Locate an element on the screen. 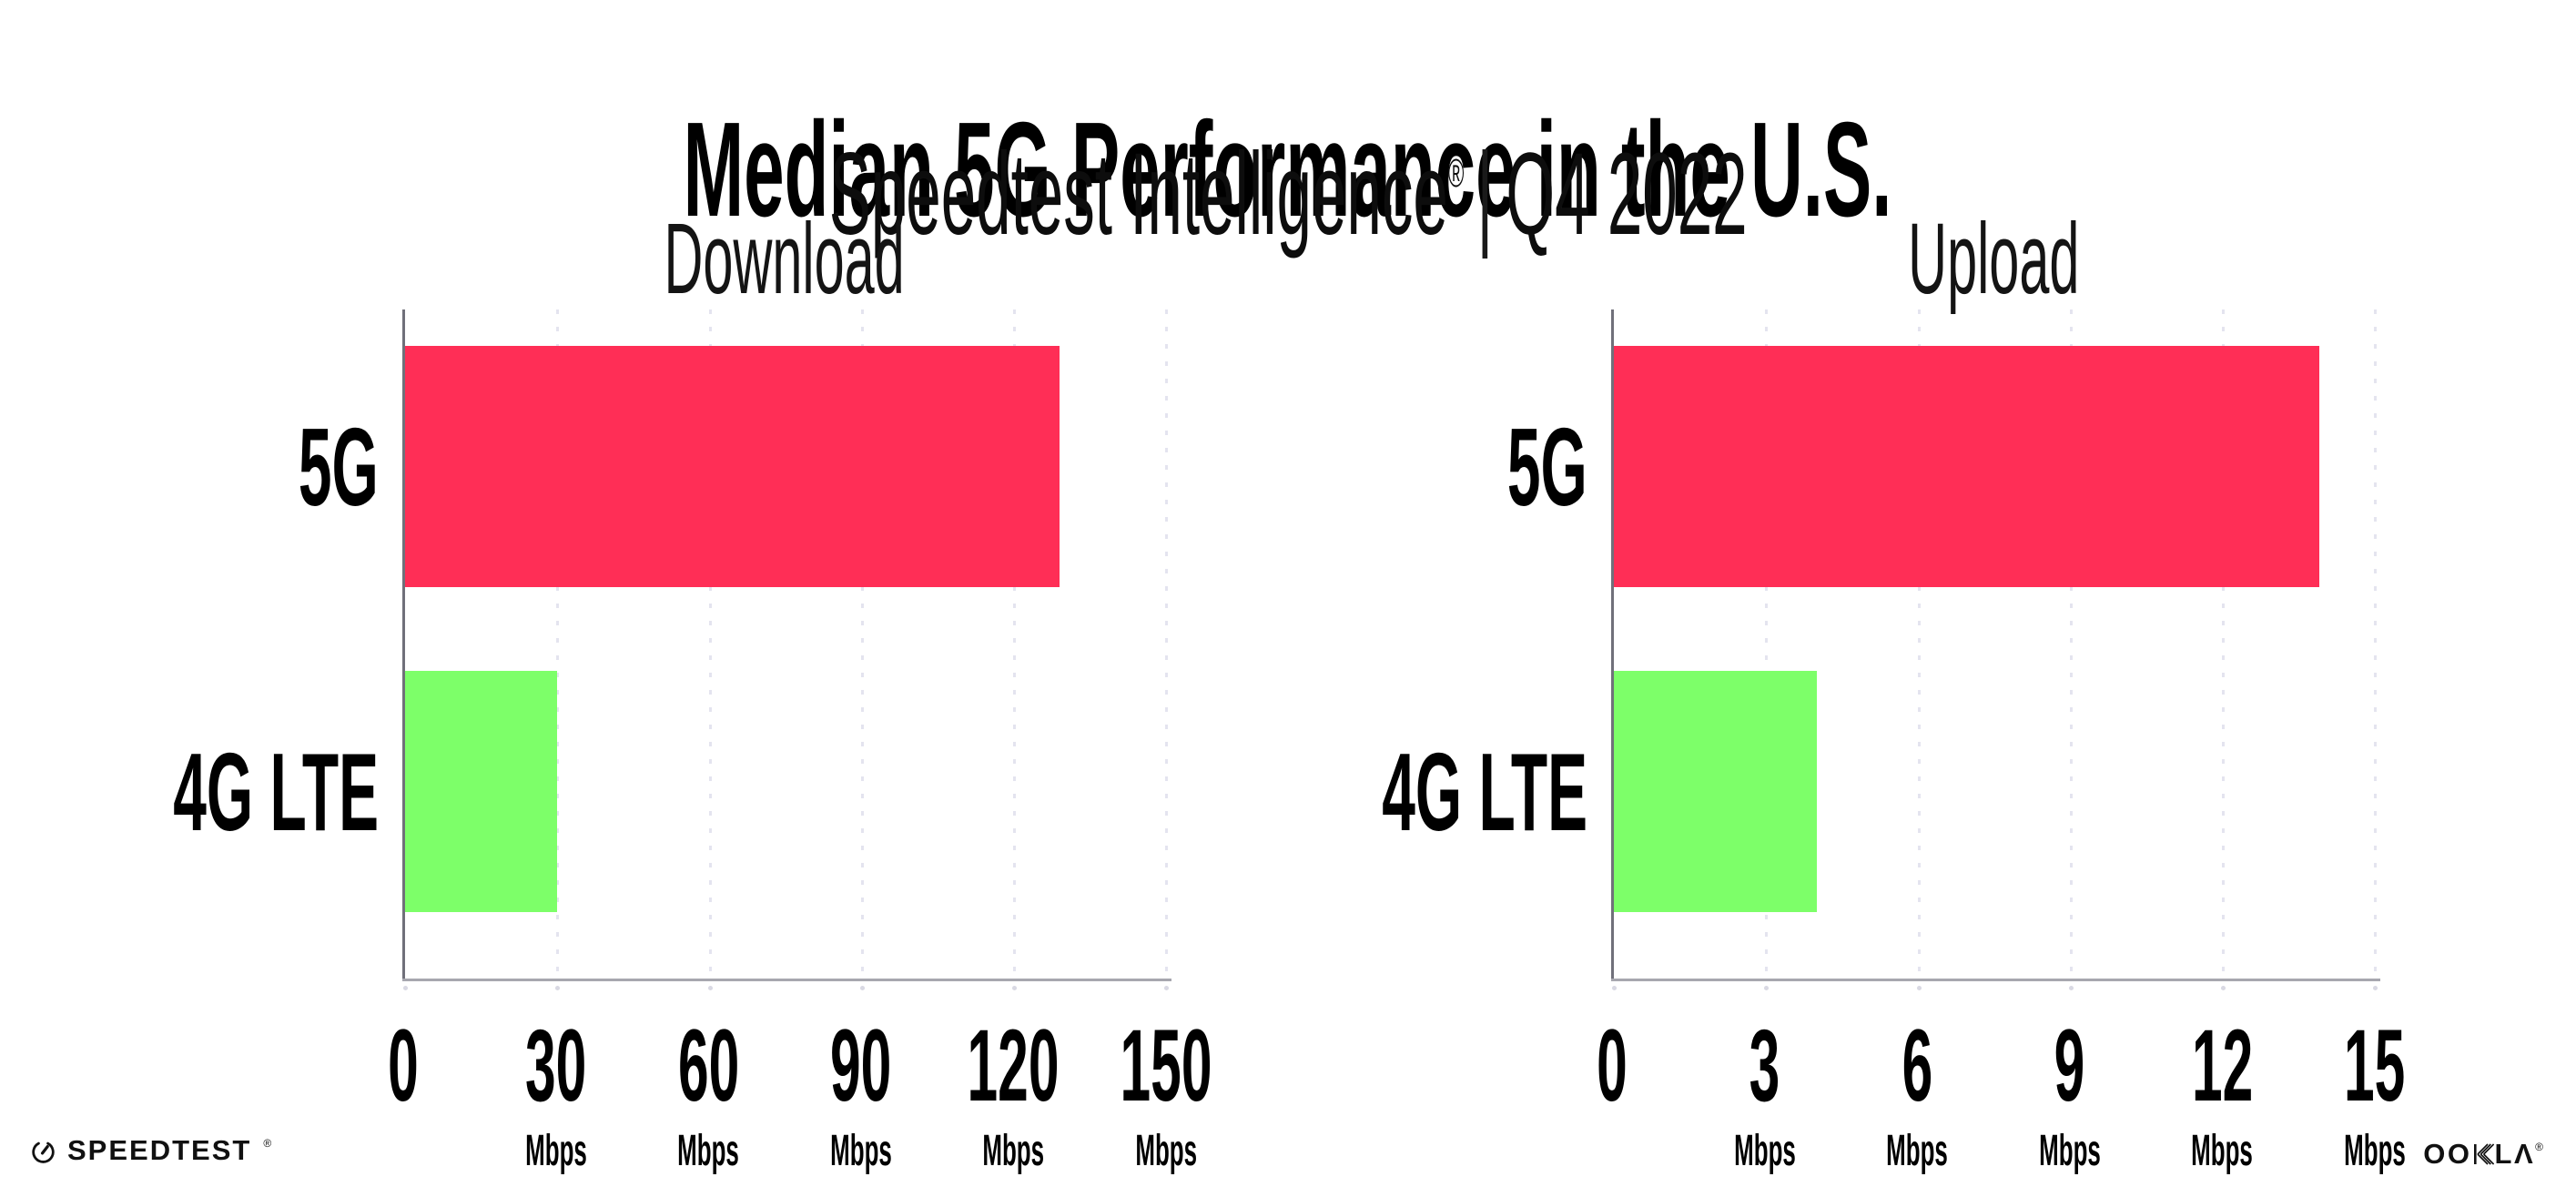  x-tick-150: 150 Mbps is located at coordinates (1166, 1094).